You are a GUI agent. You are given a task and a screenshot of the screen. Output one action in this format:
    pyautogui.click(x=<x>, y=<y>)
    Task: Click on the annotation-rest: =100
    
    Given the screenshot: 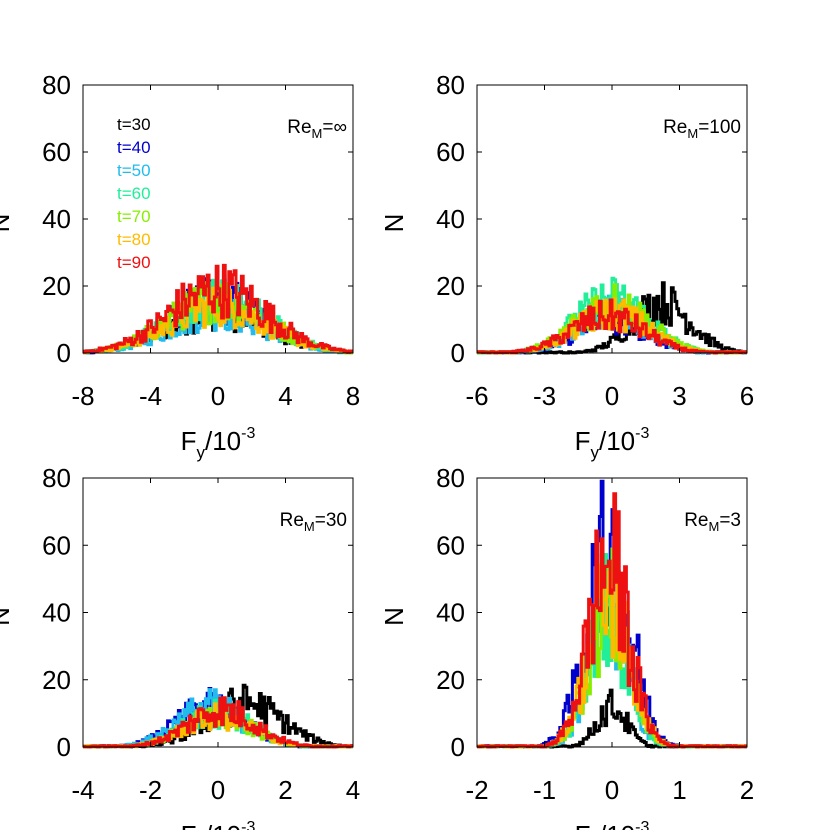 What is the action you would take?
    pyautogui.click(x=719, y=127)
    